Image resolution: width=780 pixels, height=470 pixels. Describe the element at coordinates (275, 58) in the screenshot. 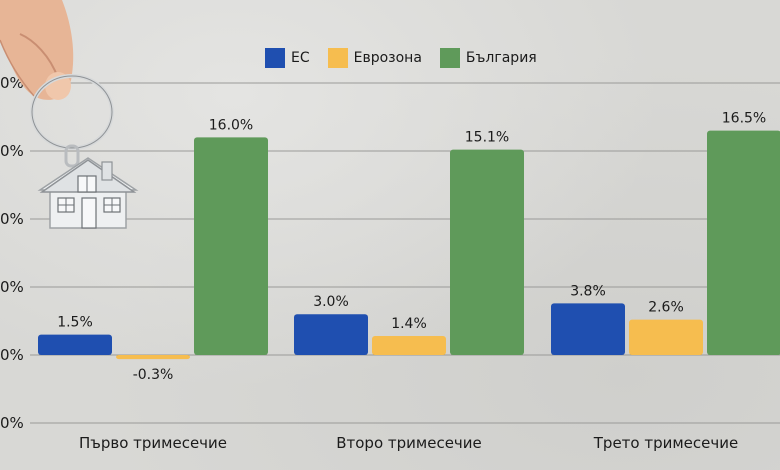

I see `legend-swatch-eu` at that location.